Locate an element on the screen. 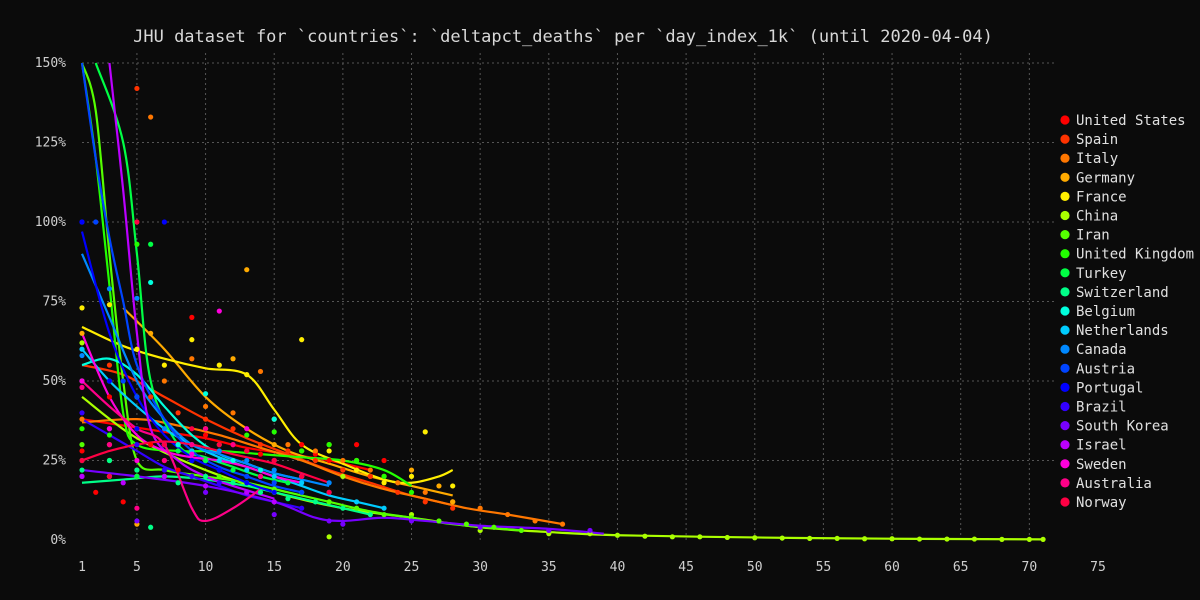 The width and height of the screenshot is (1200, 600). legend-label-canada: Canada is located at coordinates (1101, 350).